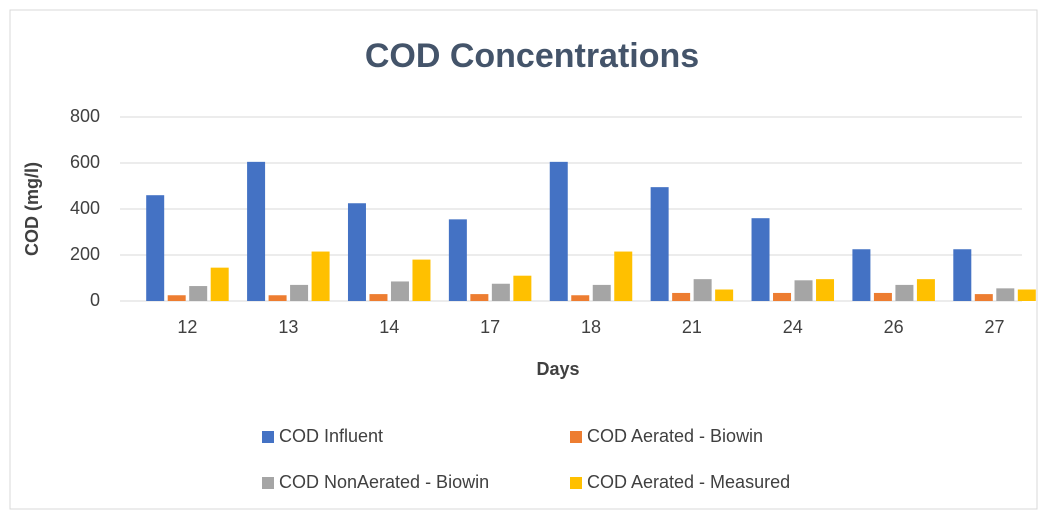  I want to click on legend-label: COD Aerated - Biowin, so click(675, 436).